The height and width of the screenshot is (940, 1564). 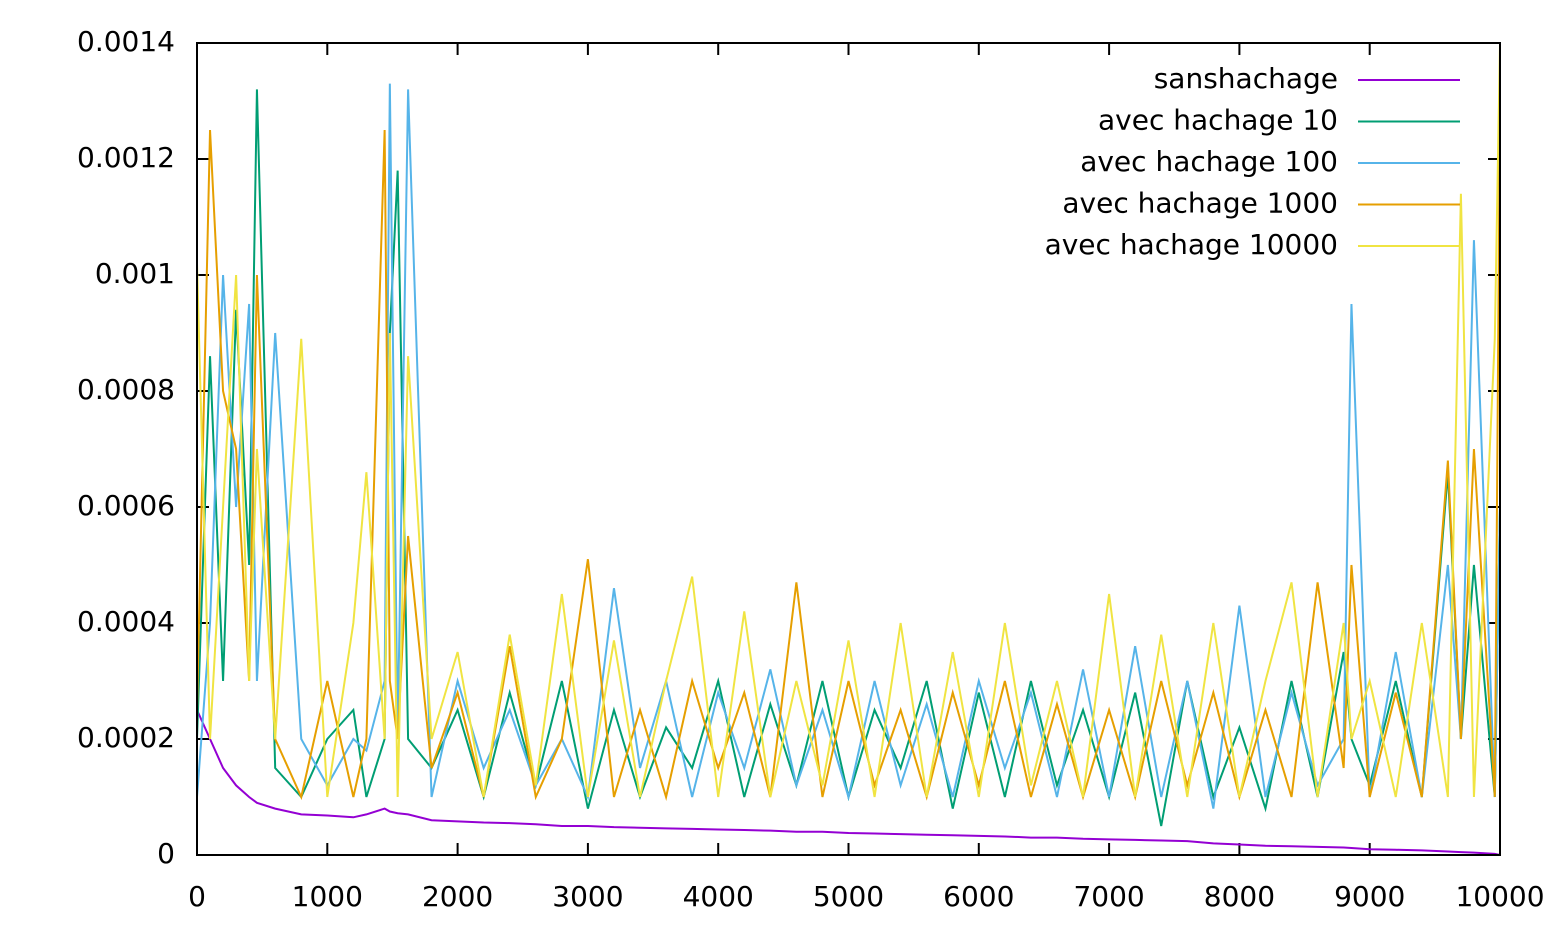 I want to click on x-tick-label: 8000, so click(x=1239, y=896).